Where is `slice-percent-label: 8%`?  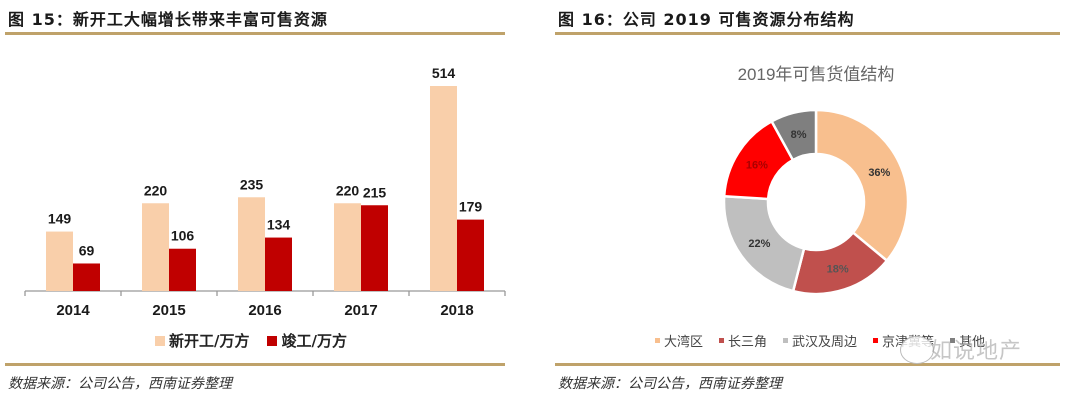 slice-percent-label: 8% is located at coordinates (799, 135).